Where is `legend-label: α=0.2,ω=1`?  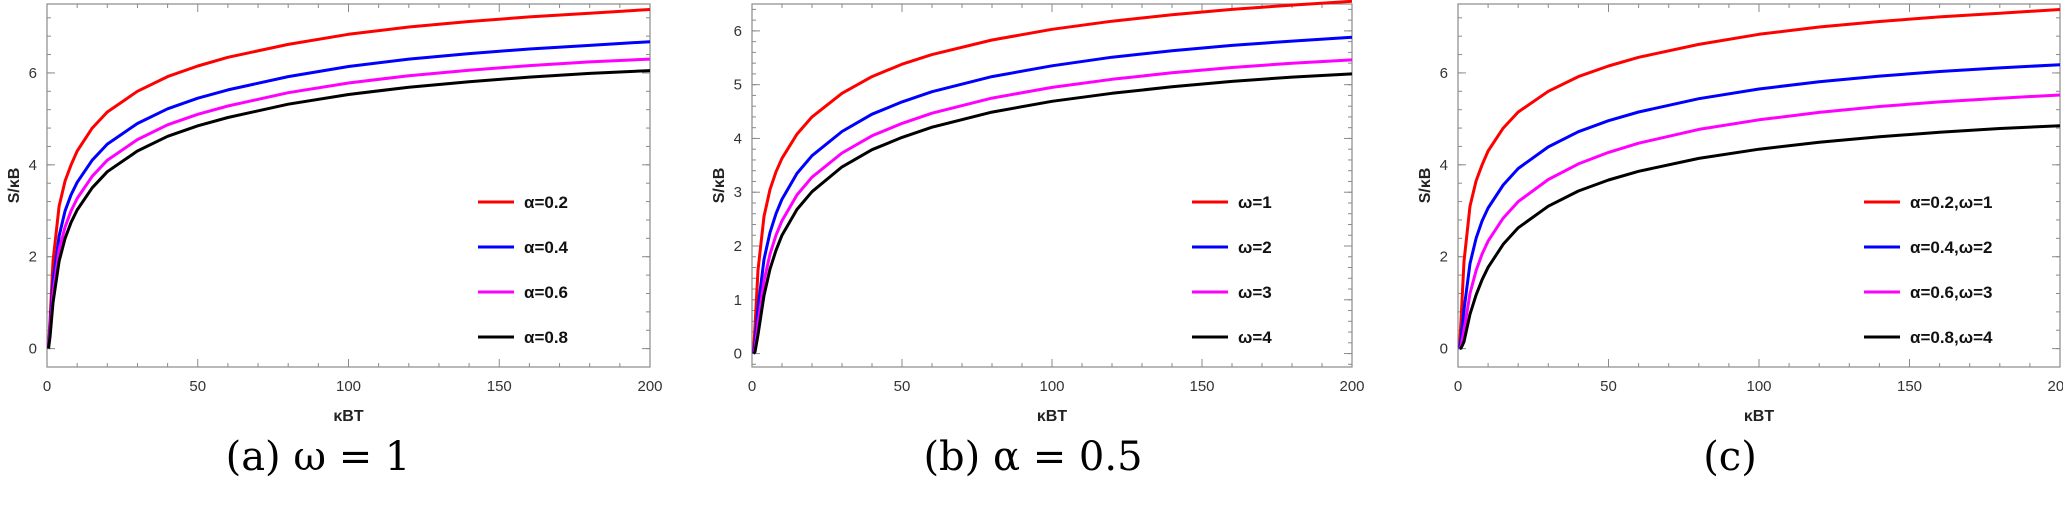 legend-label: α=0.2,ω=1 is located at coordinates (1951, 202).